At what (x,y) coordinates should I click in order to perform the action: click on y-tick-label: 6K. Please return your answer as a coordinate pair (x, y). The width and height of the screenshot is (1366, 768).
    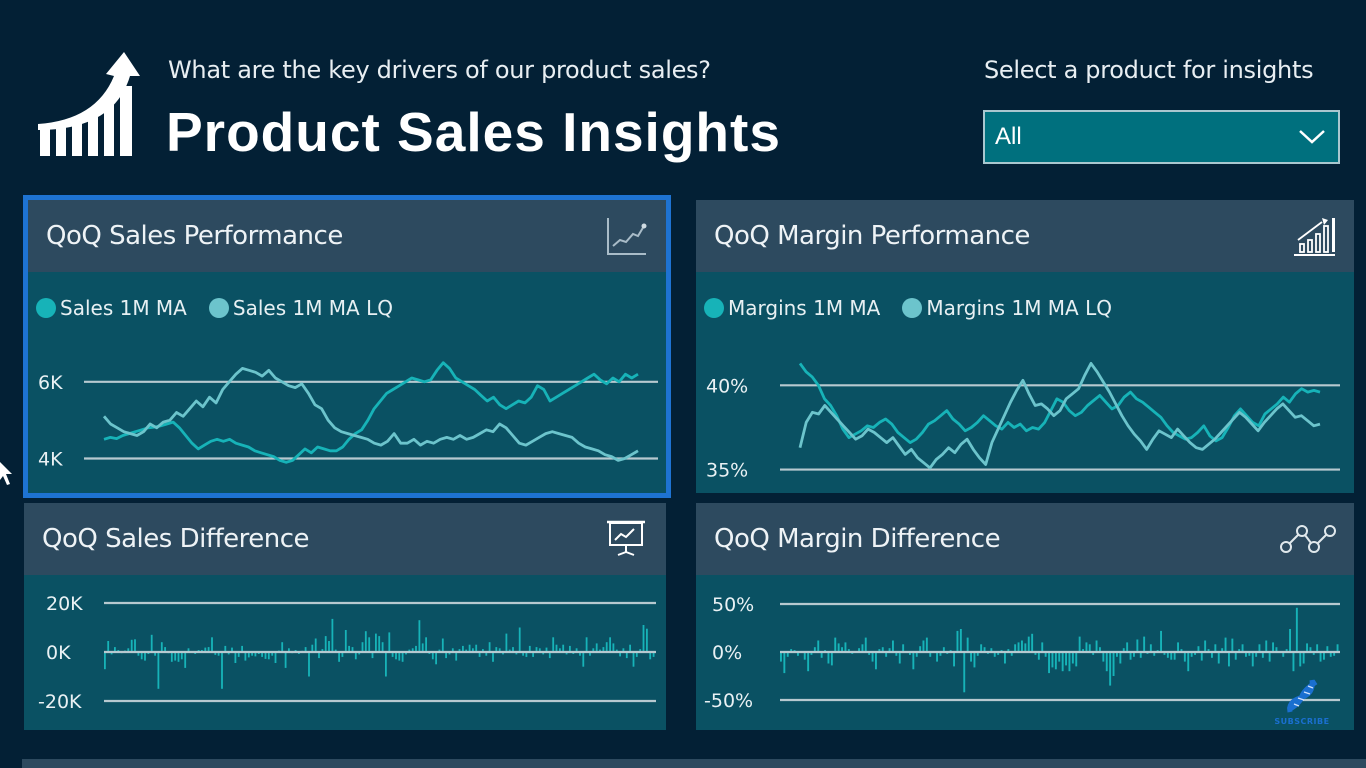
    Looking at the image, I should click on (50, 383).